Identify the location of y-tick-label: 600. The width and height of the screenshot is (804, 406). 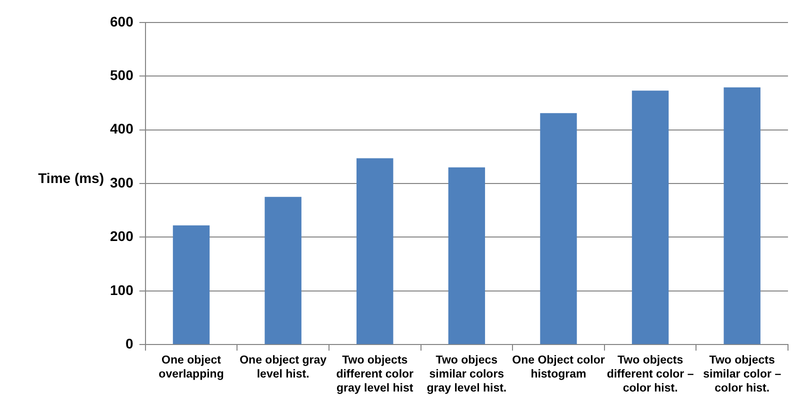
(122, 21).